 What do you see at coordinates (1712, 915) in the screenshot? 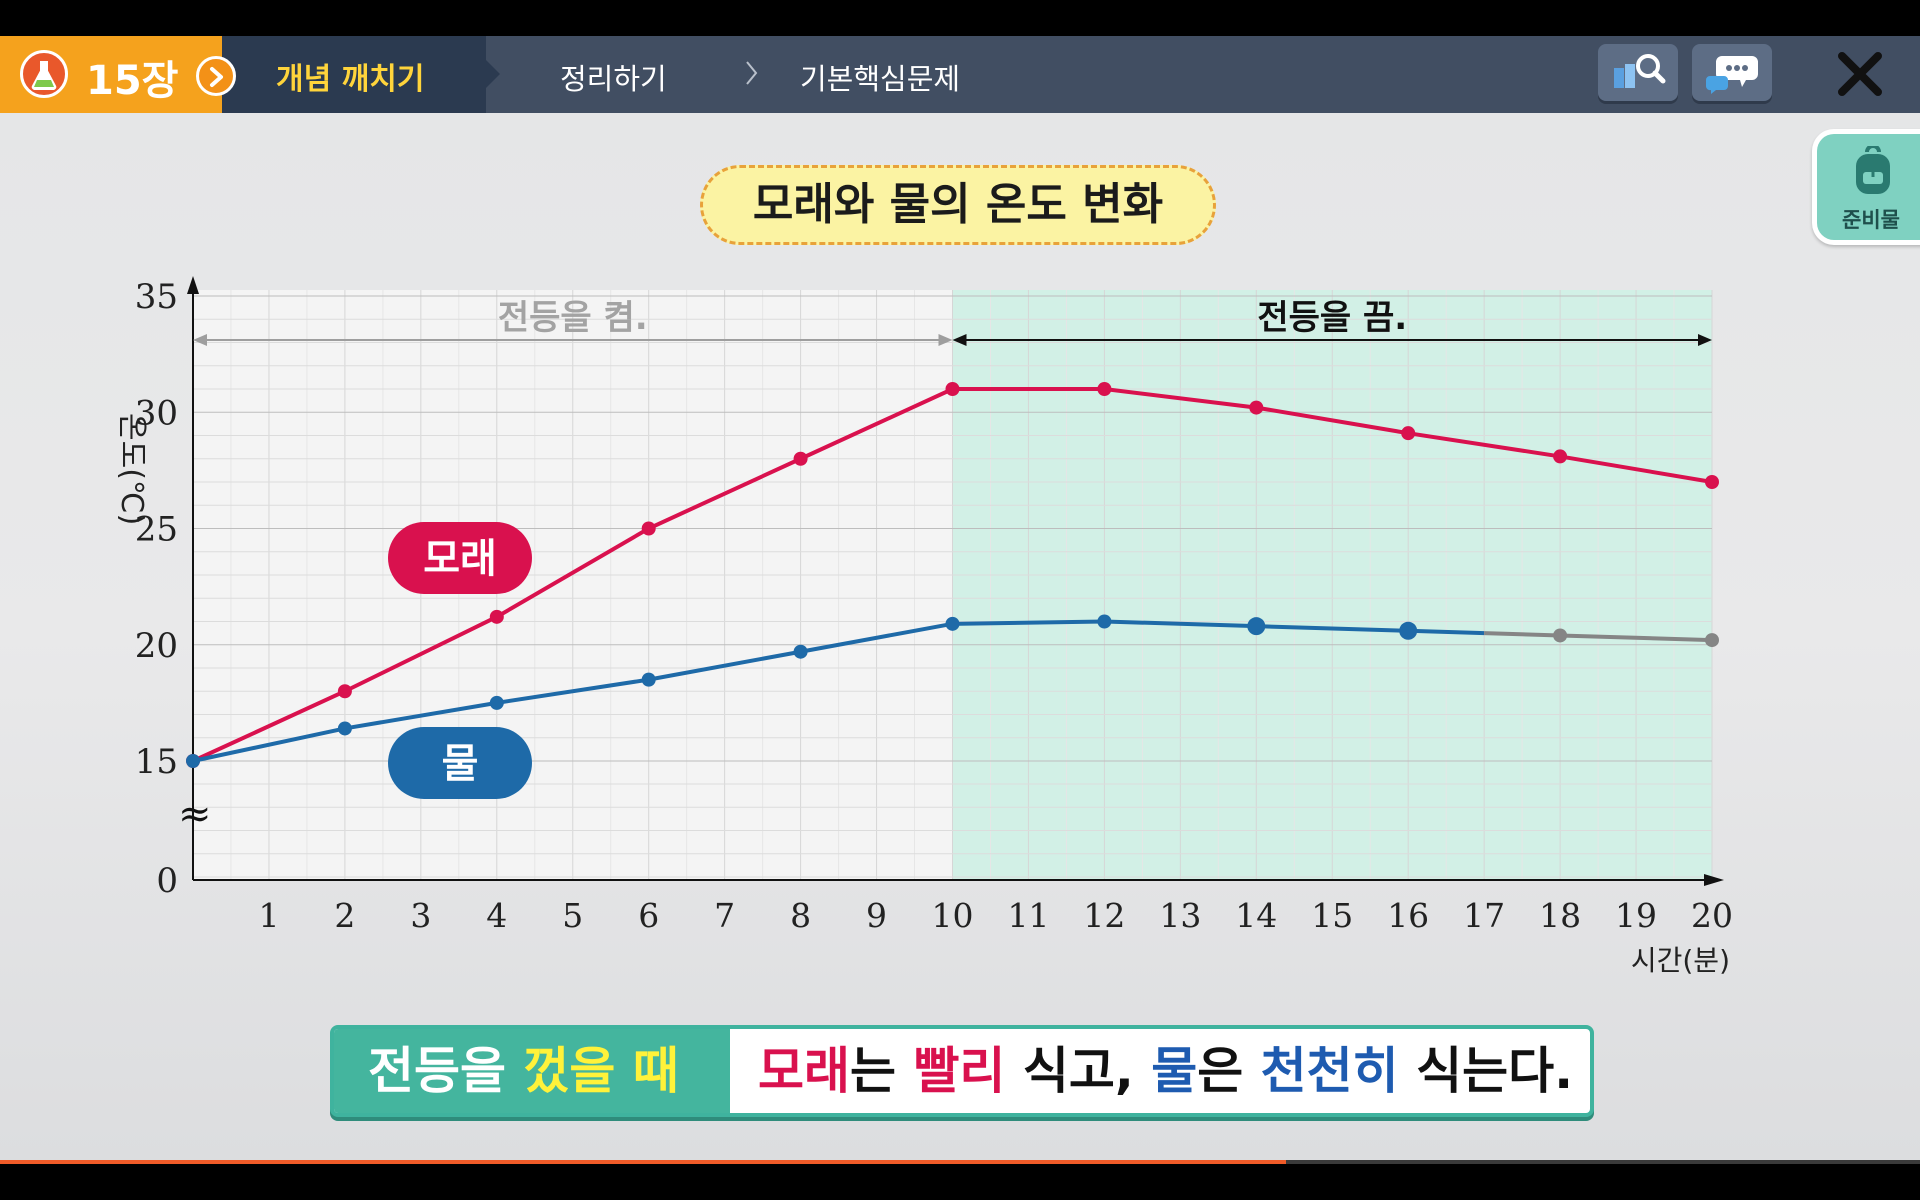
I see `x-tick-label: 20` at bounding box center [1712, 915].